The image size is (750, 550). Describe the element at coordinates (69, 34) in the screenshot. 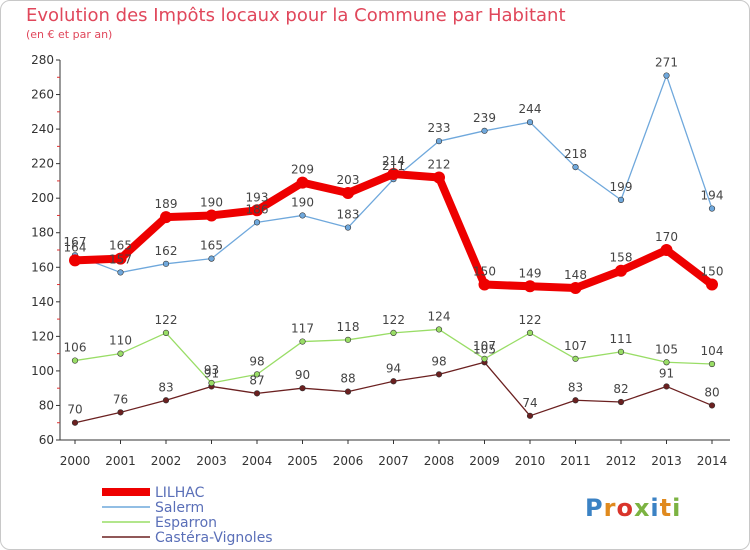

I see `chart-subtitle: (en € et par an)` at that location.